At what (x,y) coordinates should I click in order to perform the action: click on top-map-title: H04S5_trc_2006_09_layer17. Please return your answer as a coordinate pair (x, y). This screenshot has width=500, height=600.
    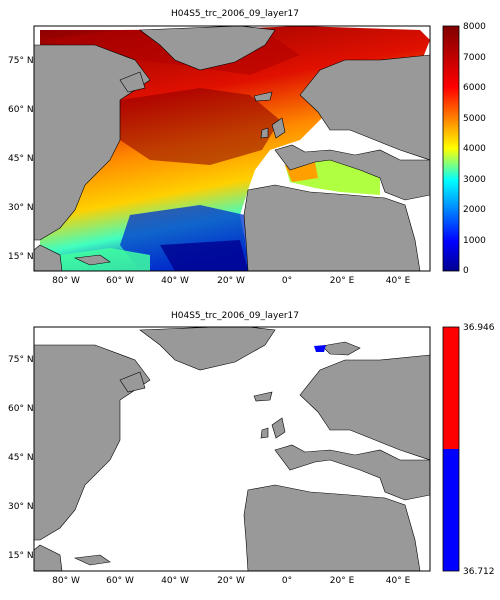
    Looking at the image, I should click on (235, 14).